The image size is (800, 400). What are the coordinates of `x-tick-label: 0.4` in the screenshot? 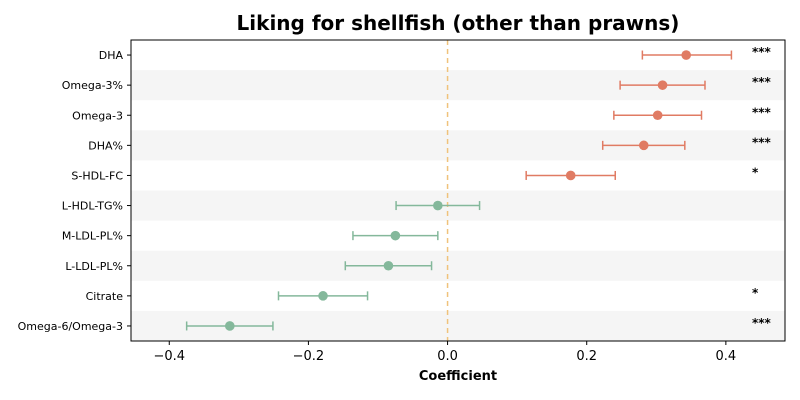 It's located at (726, 356).